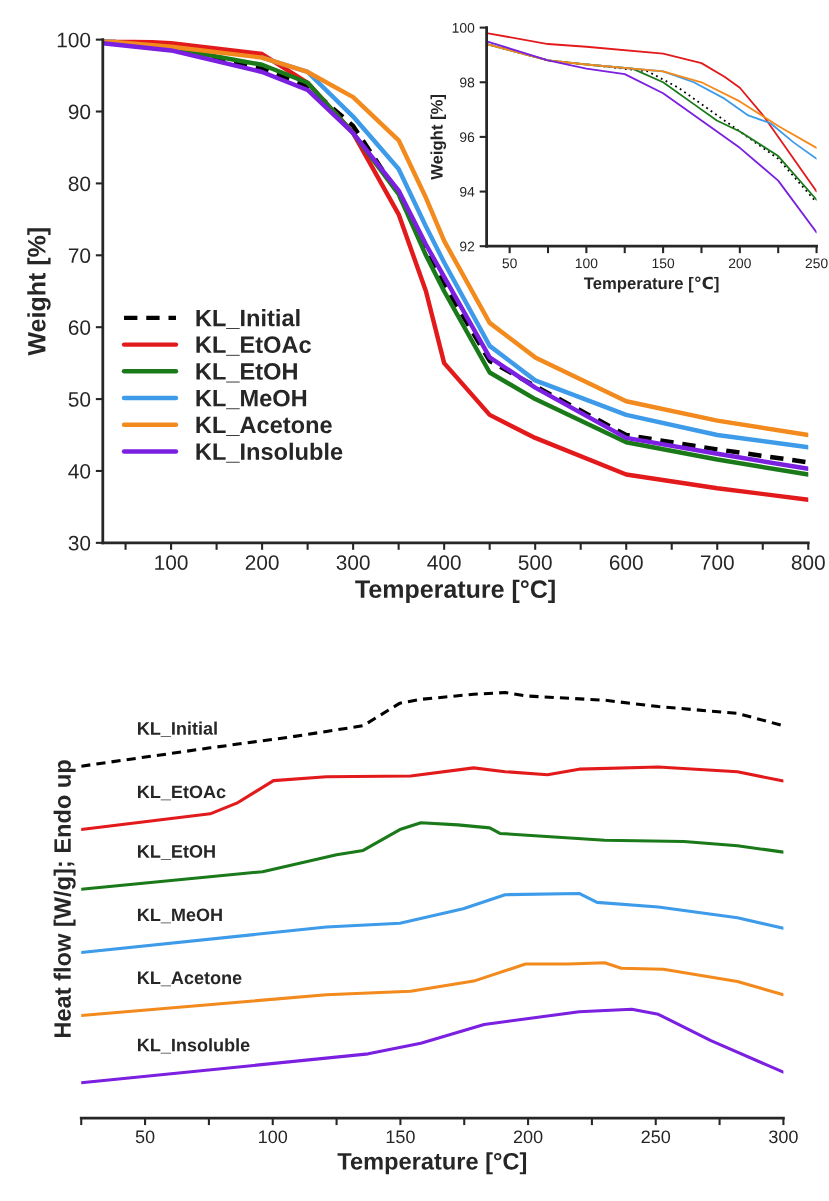  What do you see at coordinates (253, 346) in the screenshot?
I see `legend-label: KL_EtOAc` at bounding box center [253, 346].